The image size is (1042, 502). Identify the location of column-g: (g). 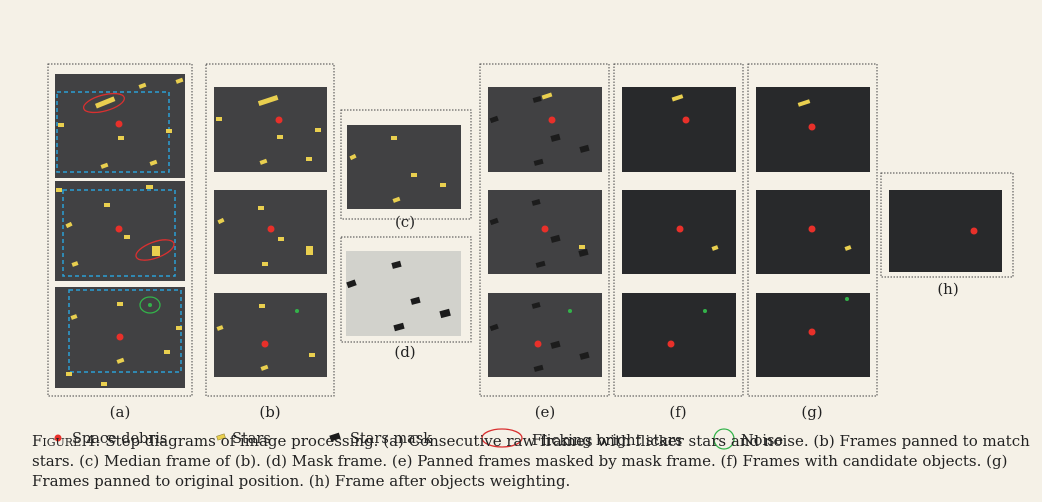
(812, 242).